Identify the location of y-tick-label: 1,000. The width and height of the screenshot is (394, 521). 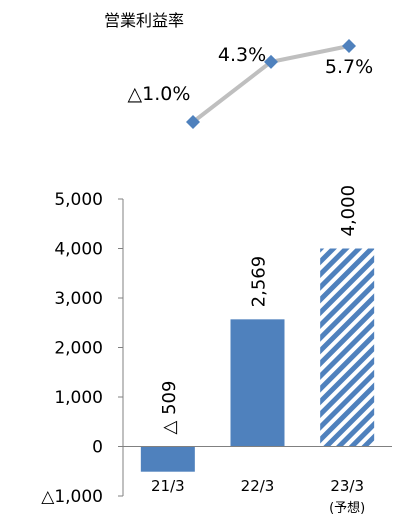
(78, 398).